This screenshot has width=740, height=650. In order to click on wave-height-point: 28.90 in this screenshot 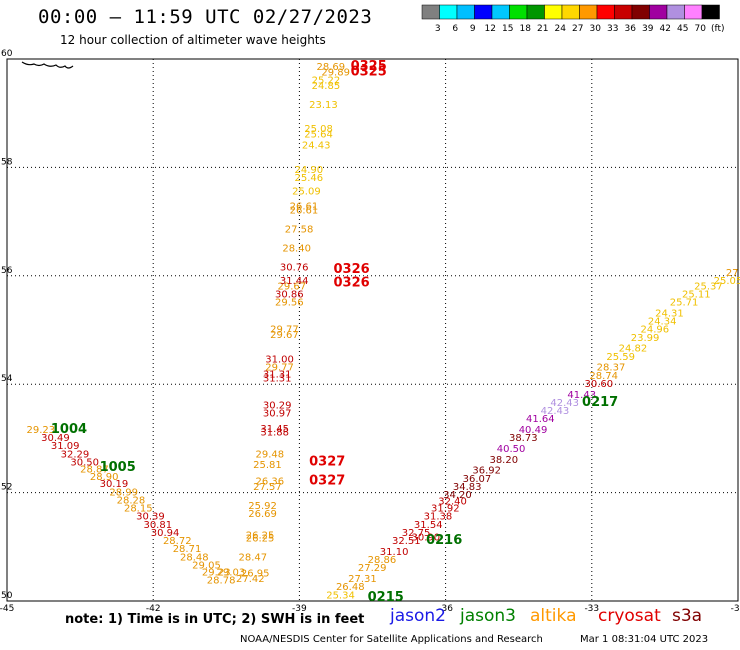, I will do `click(104, 477)`.